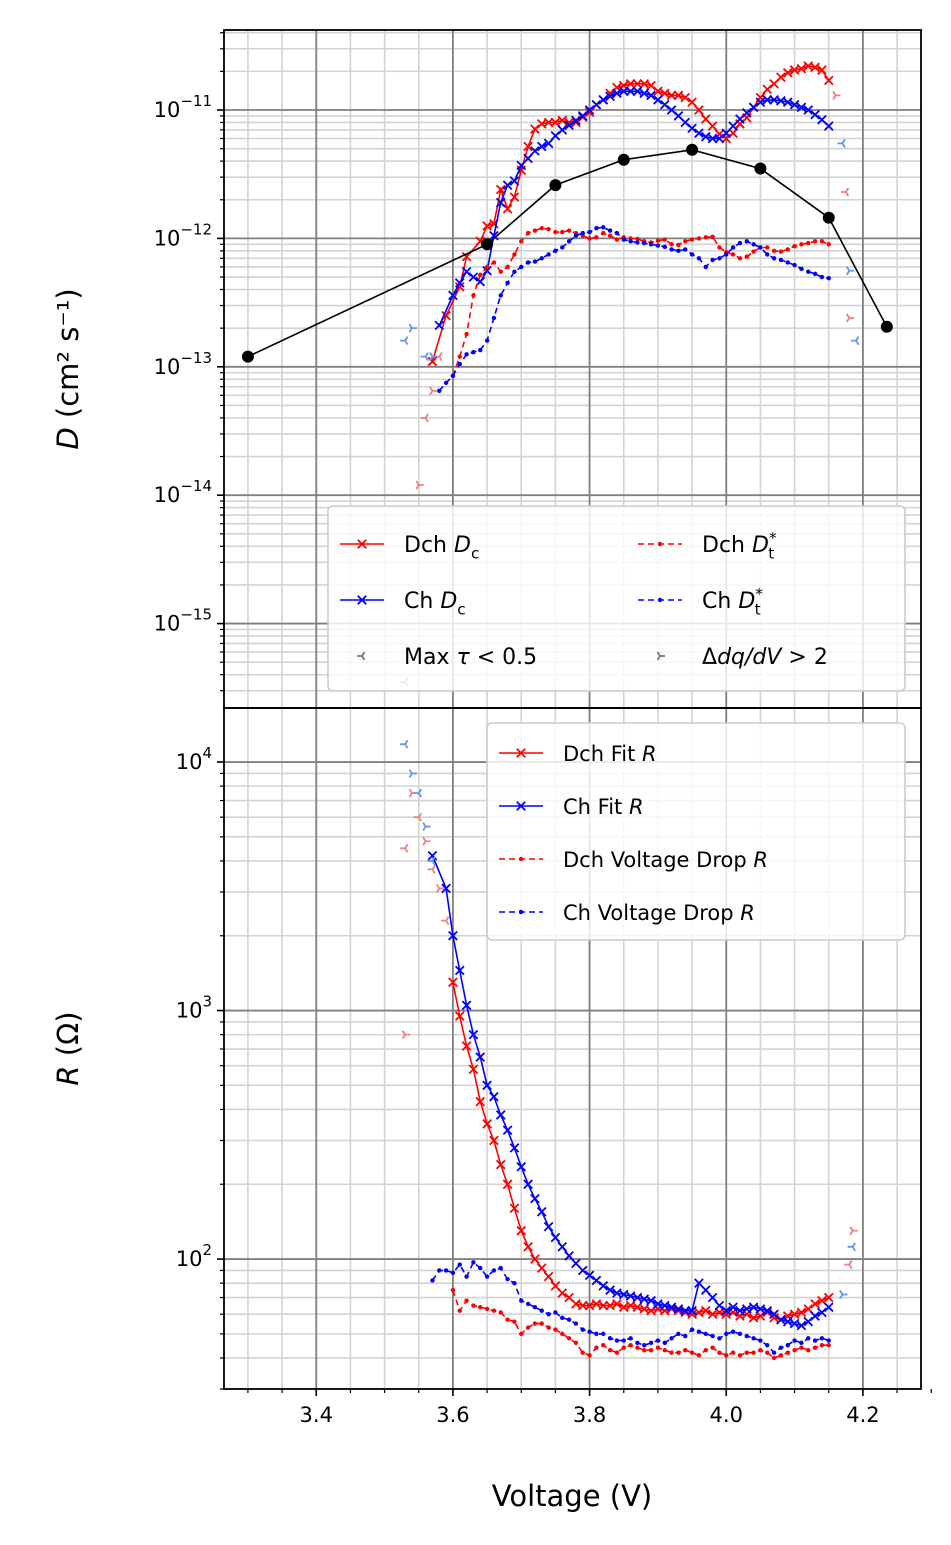  I want to click on legend-entry-dch-drop: Dch D* t, so click(707, 546).